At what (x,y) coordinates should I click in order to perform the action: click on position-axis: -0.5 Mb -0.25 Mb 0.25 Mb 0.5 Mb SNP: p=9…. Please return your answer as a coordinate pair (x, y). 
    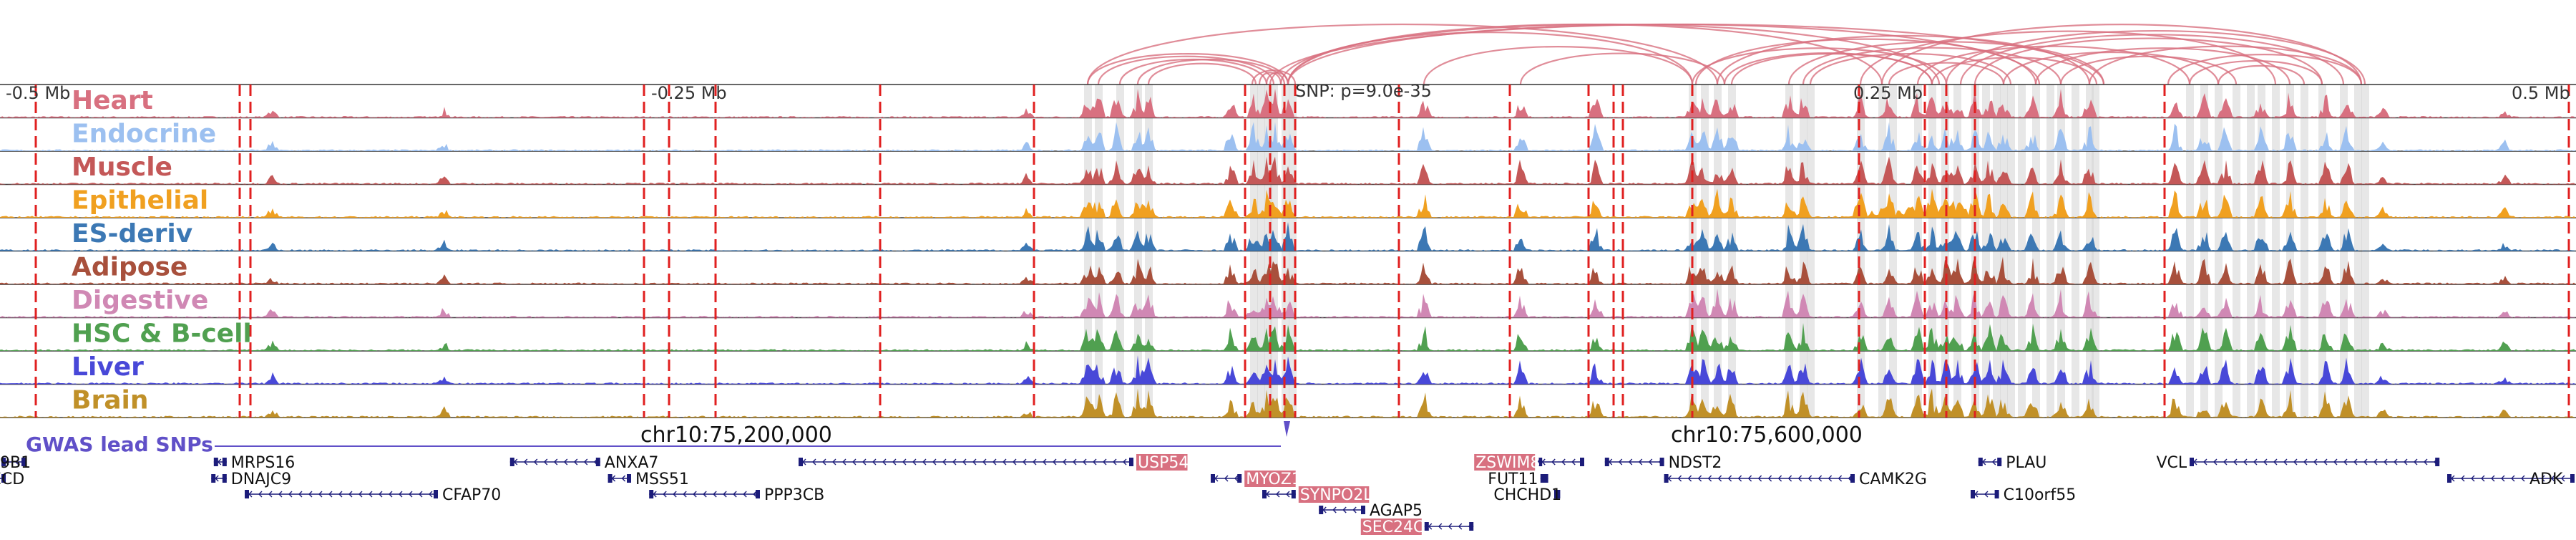
    Looking at the image, I should click on (1288, 92).